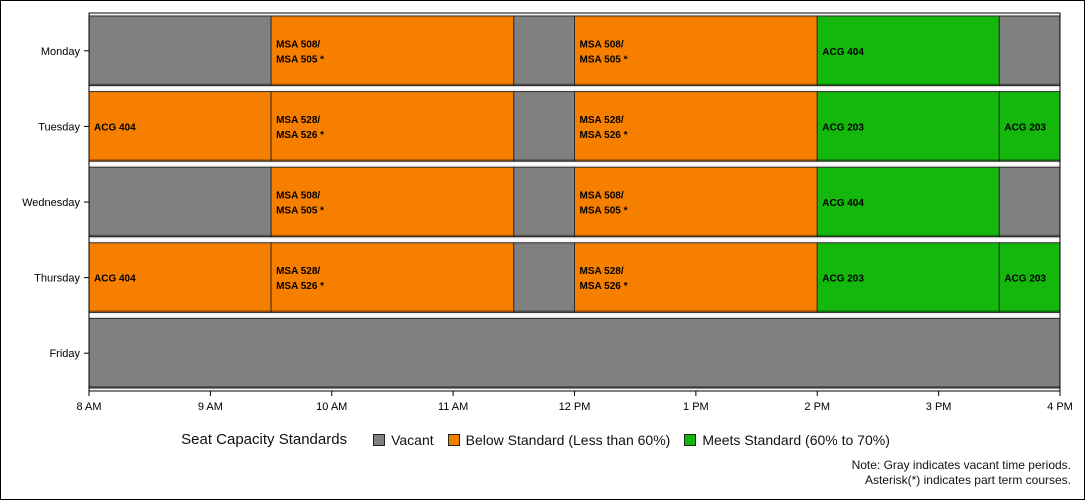 This screenshot has width=1085, height=500. I want to click on legend-item-below: Below Standard (Less than 60%), so click(559, 439).